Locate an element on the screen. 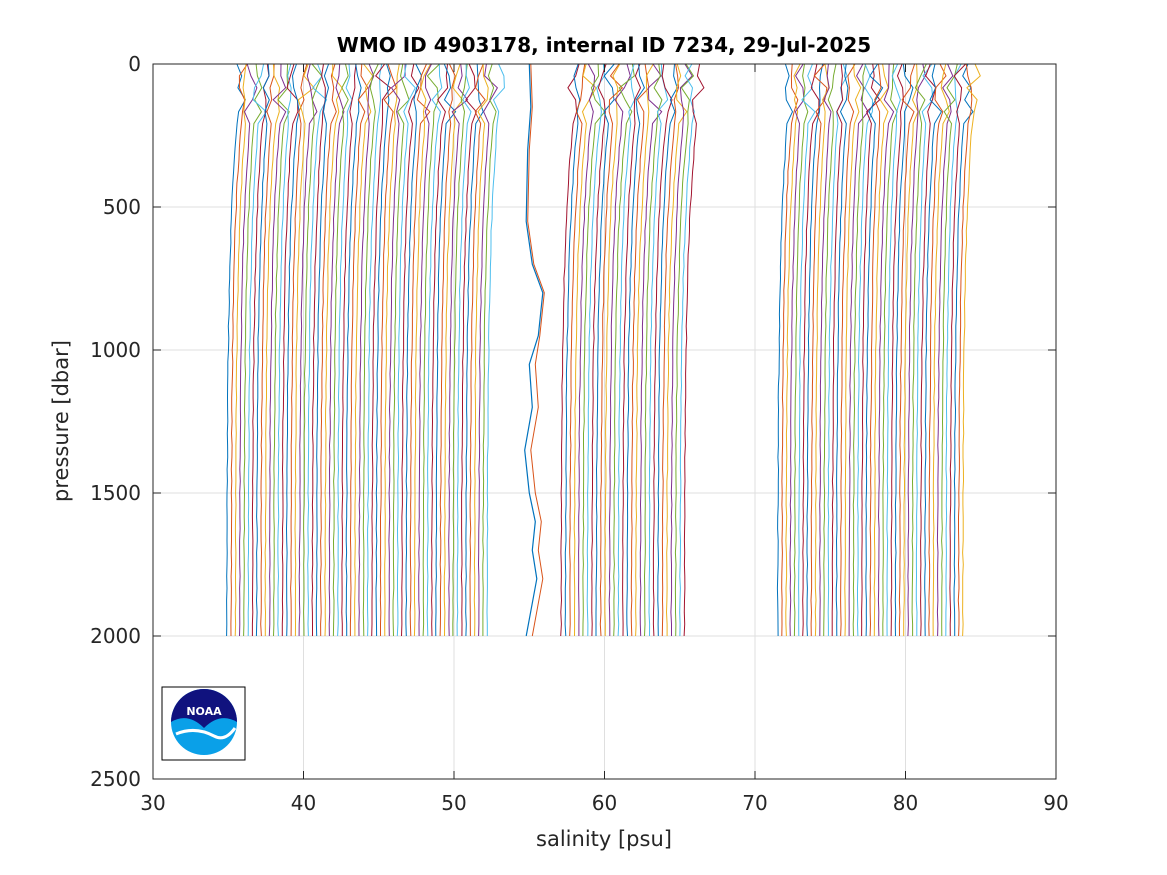  y-tick-label: 500 is located at coordinates (122, 207).